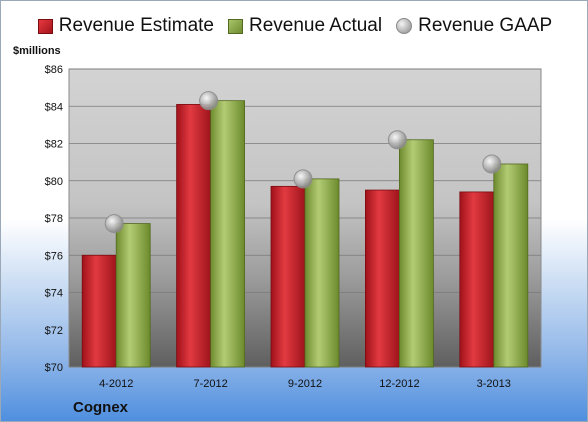 This screenshot has width=588, height=422. Describe the element at coordinates (399, 384) in the screenshot. I see `x-tick-label: 12-2012` at that location.